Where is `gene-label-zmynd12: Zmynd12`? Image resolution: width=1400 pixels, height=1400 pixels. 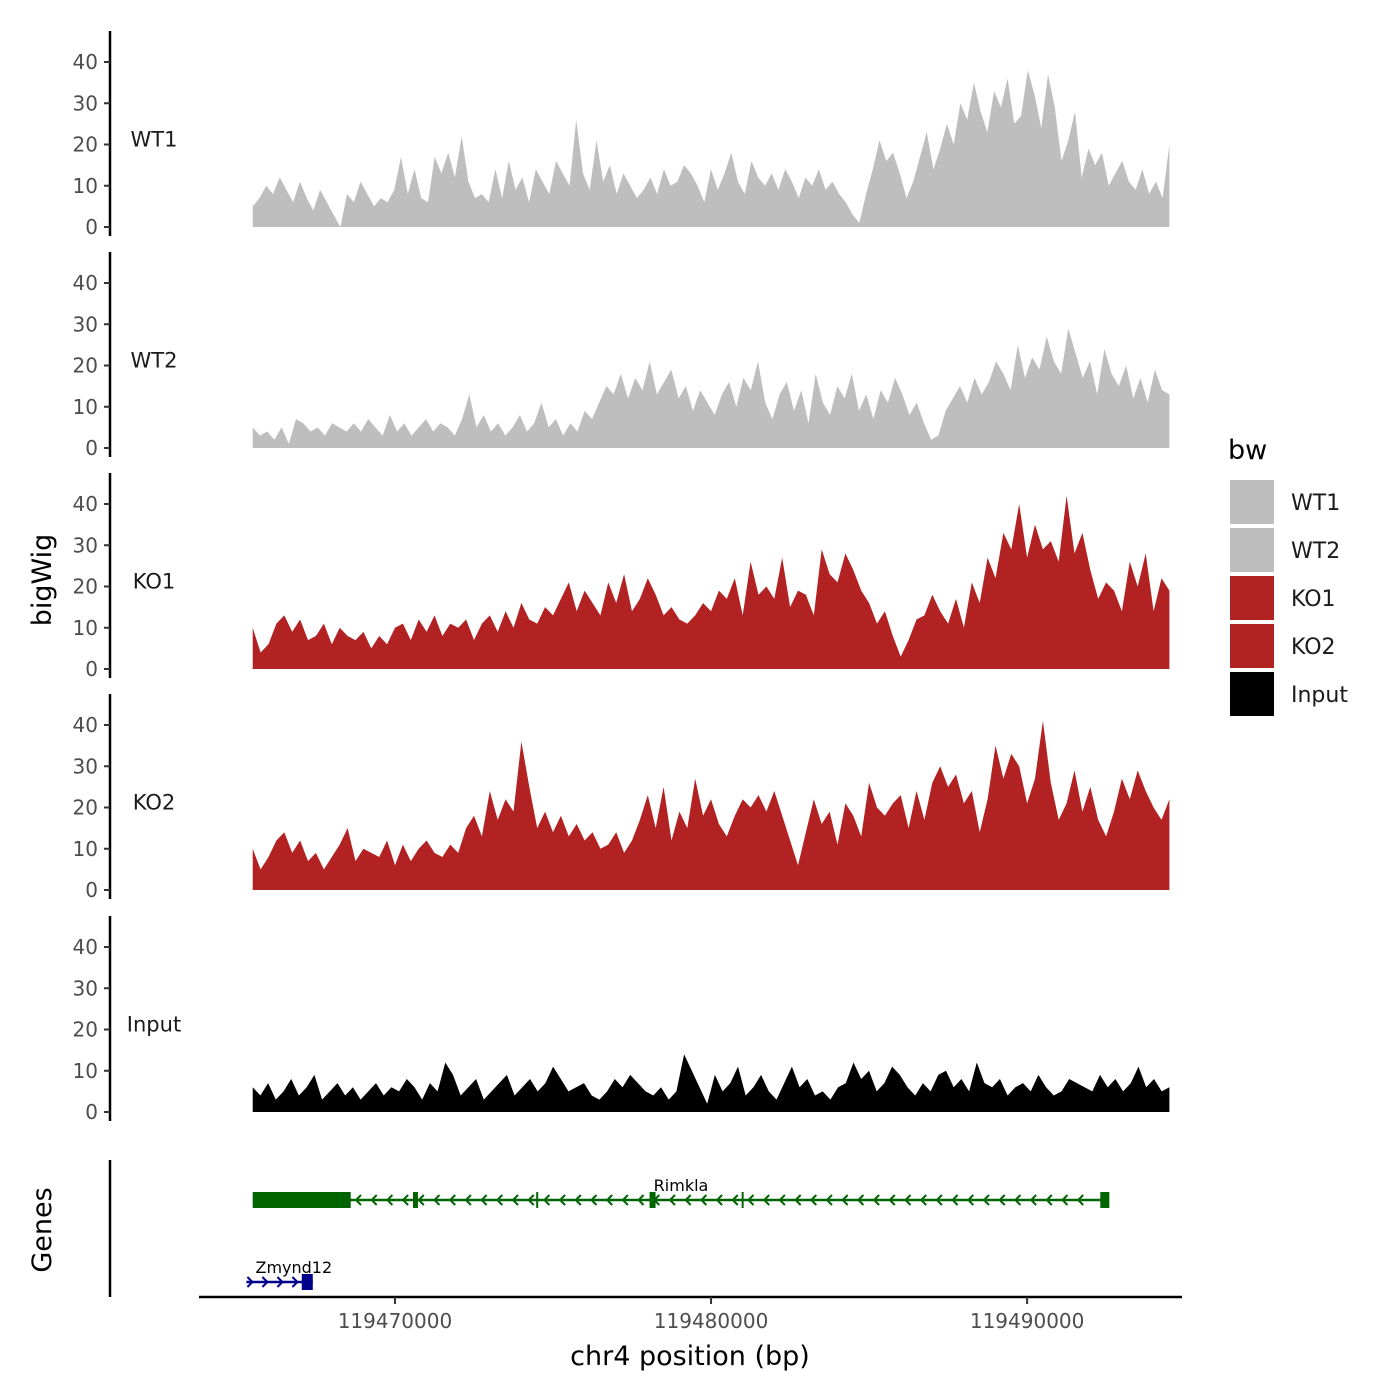
gene-label-zmynd12: Zmynd12 is located at coordinates (293, 1267).